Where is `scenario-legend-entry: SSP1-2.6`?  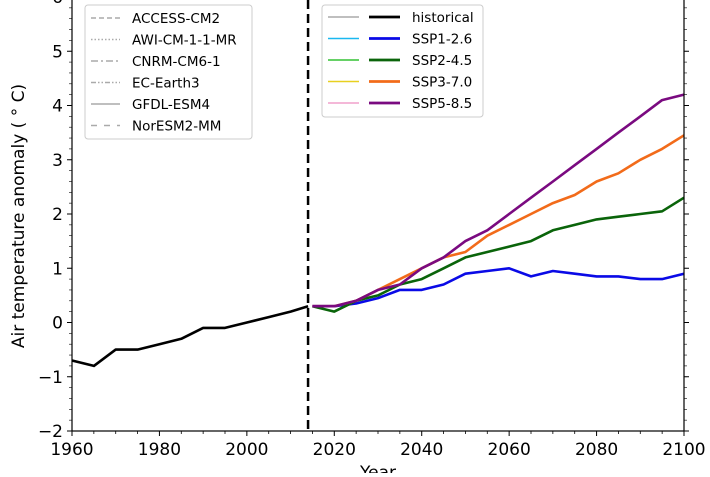
scenario-legend-entry: SSP1-2.6 is located at coordinates (400, 40).